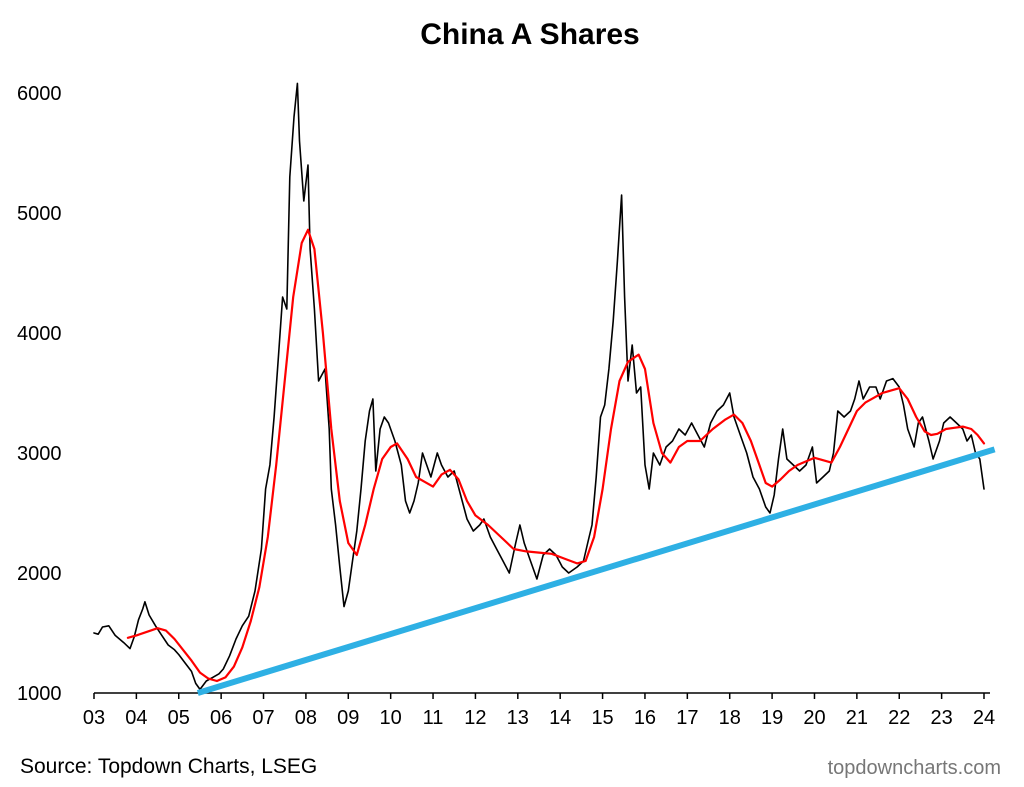 This screenshot has width=1024, height=787. What do you see at coordinates (39, 214) in the screenshot?
I see `y-tick-label: 5000` at bounding box center [39, 214].